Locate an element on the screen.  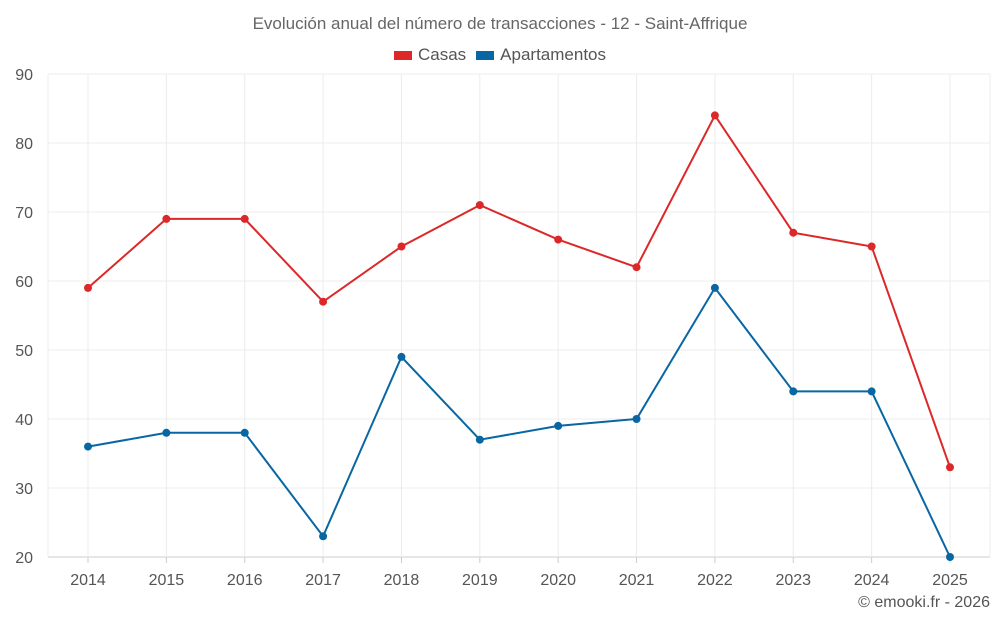
y-tick-label: 70 is located at coordinates (24, 213).